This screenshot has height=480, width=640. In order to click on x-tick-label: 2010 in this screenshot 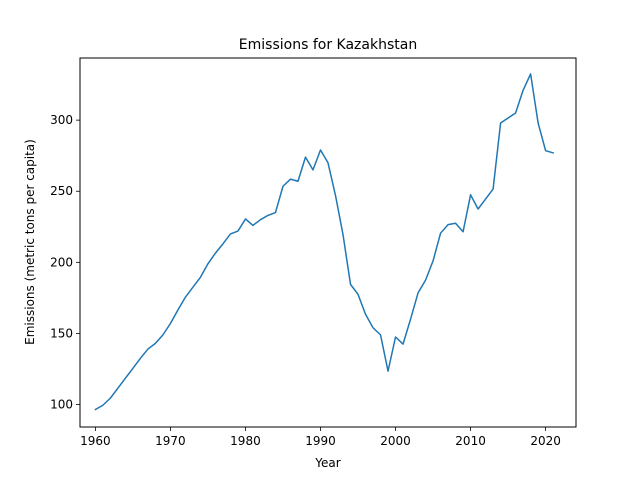, I will do `click(470, 441)`.